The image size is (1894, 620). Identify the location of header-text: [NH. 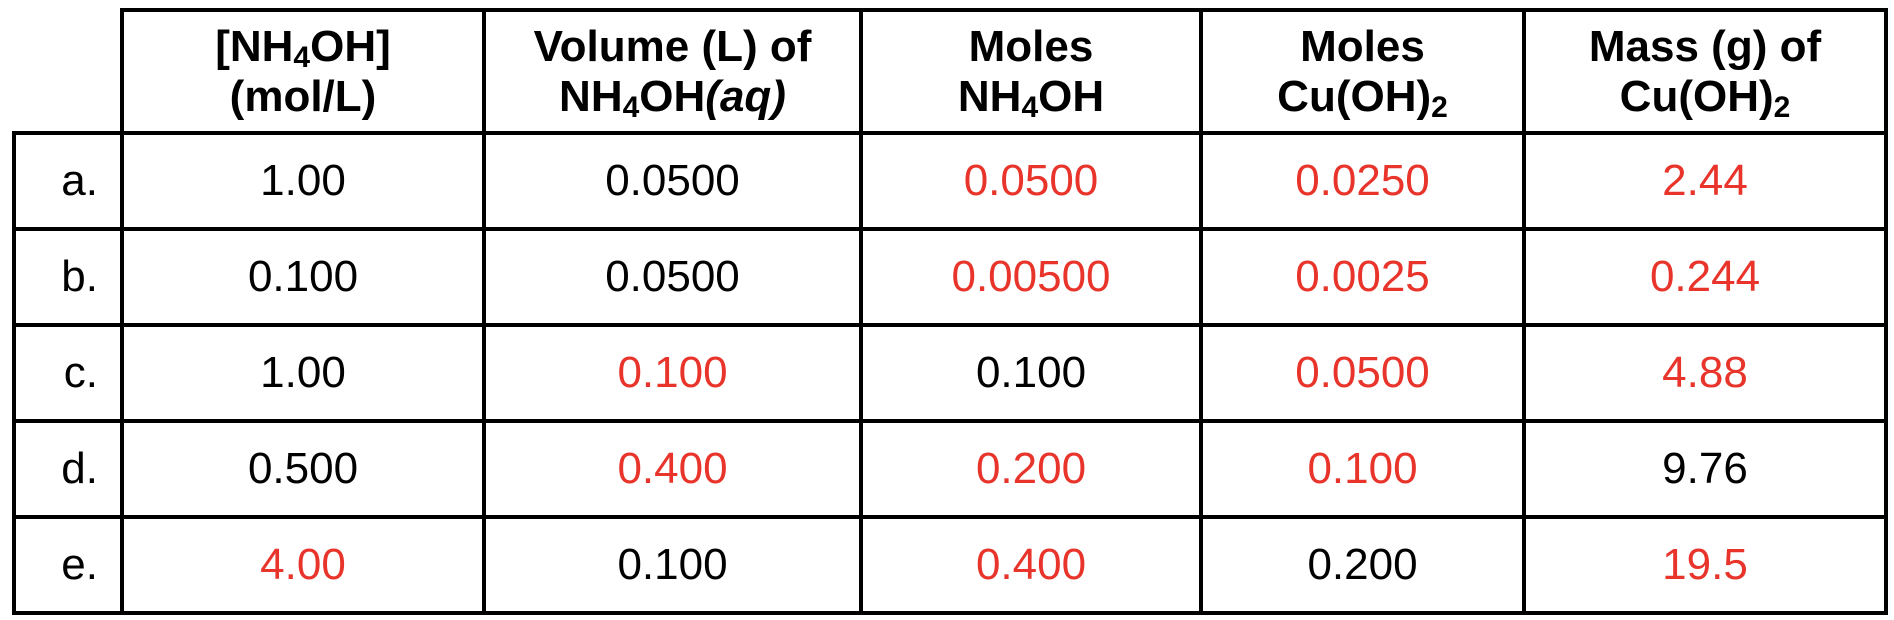
(254, 46).